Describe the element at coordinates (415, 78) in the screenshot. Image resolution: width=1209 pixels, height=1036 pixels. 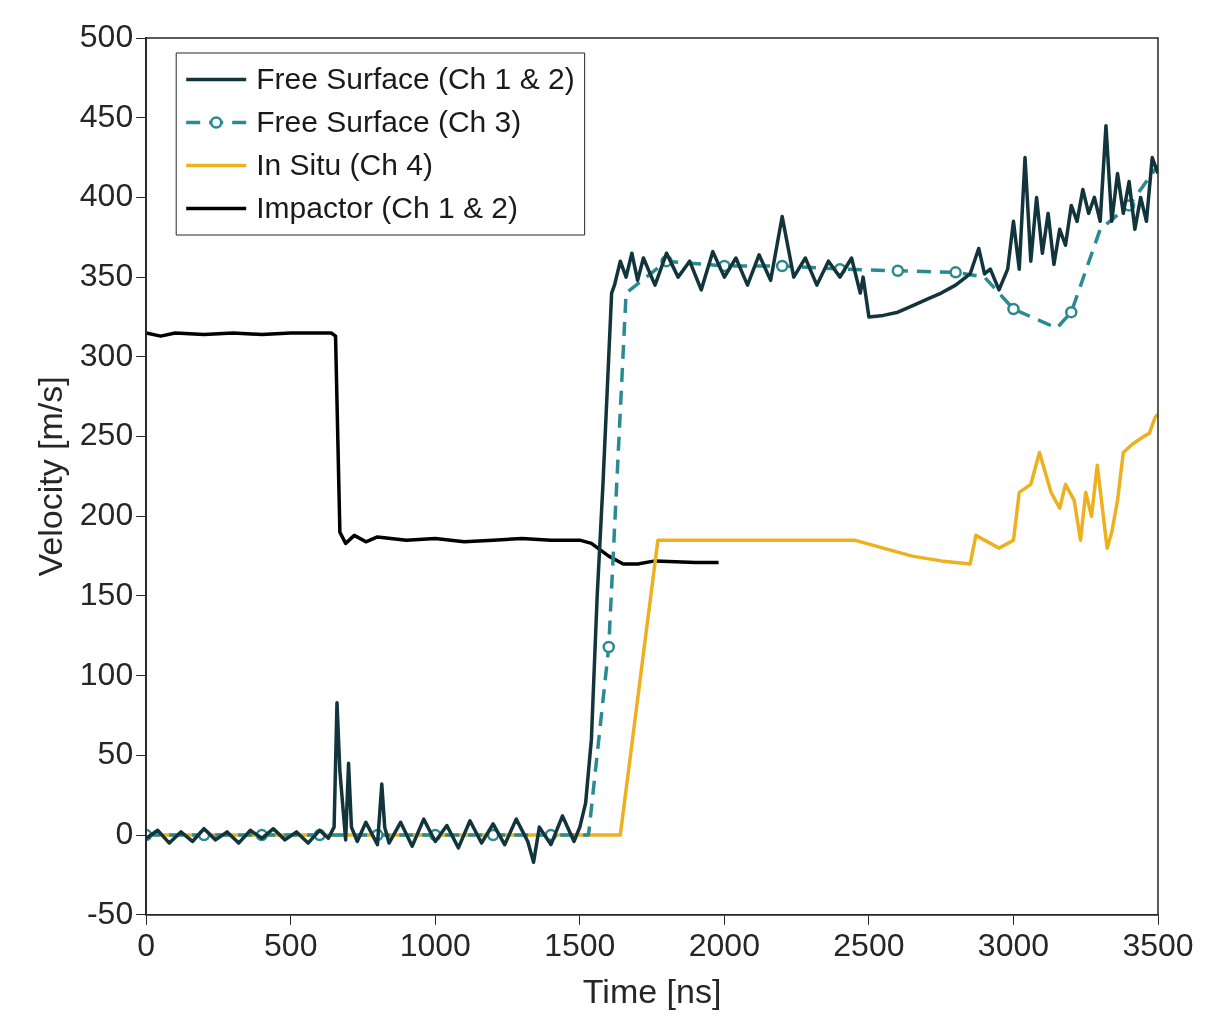
I see `legend-label: Free Surface (Ch 1 & 2)` at that location.